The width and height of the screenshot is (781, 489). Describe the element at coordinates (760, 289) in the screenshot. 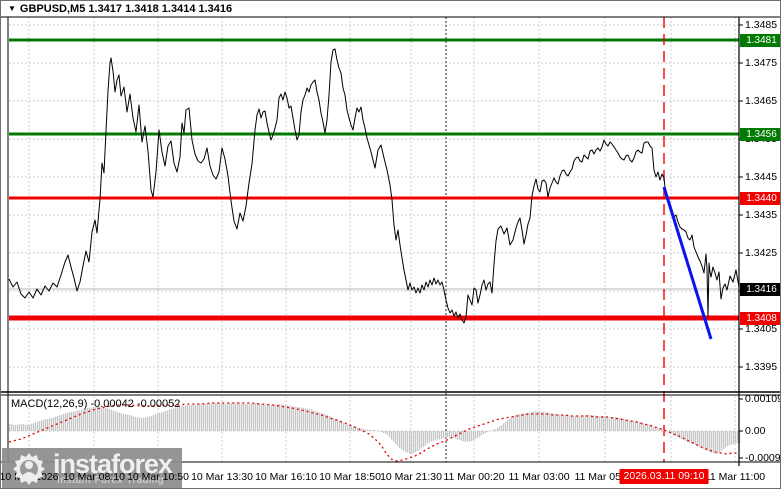

I see `current-price-badge: 1.3416` at that location.